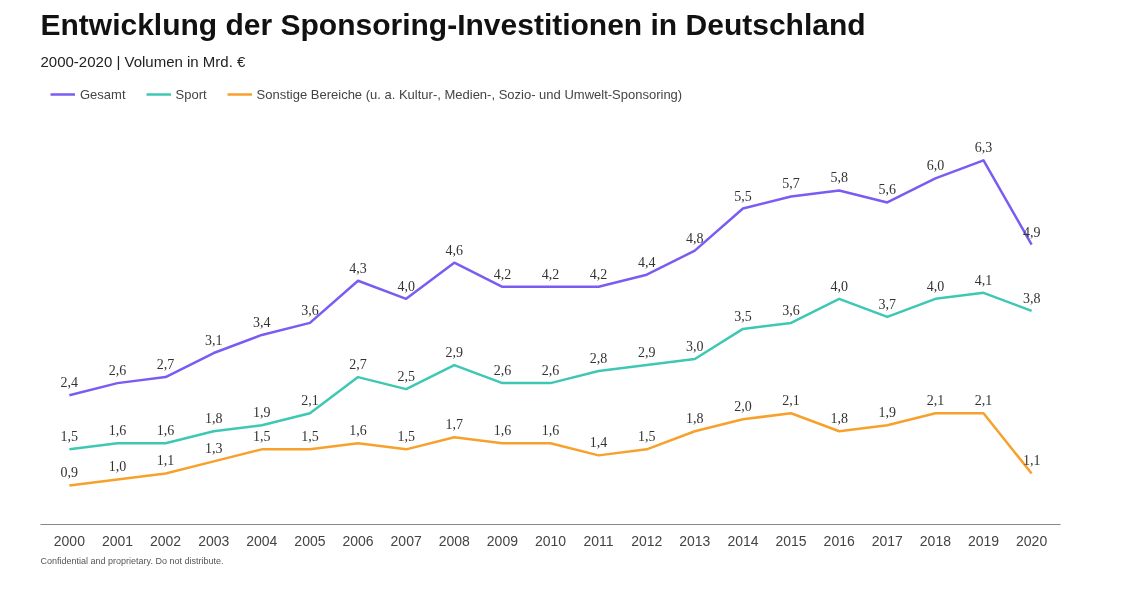 Image resolution: width=1139 pixels, height=597 pixels. I want to click on data-label: 0,9, so click(69, 473).